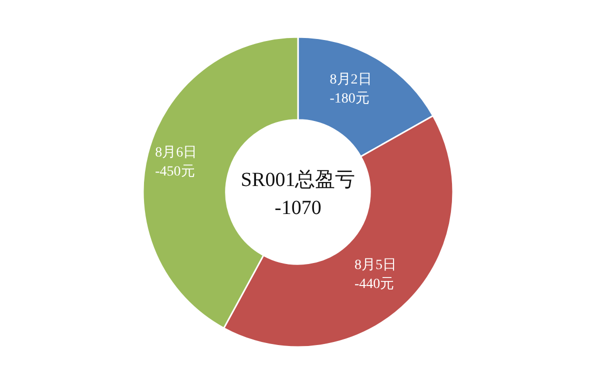 Image resolution: width=600 pixels, height=370 pixels. What do you see at coordinates (298, 208) in the screenshot?
I see `text: -1070` at bounding box center [298, 208].